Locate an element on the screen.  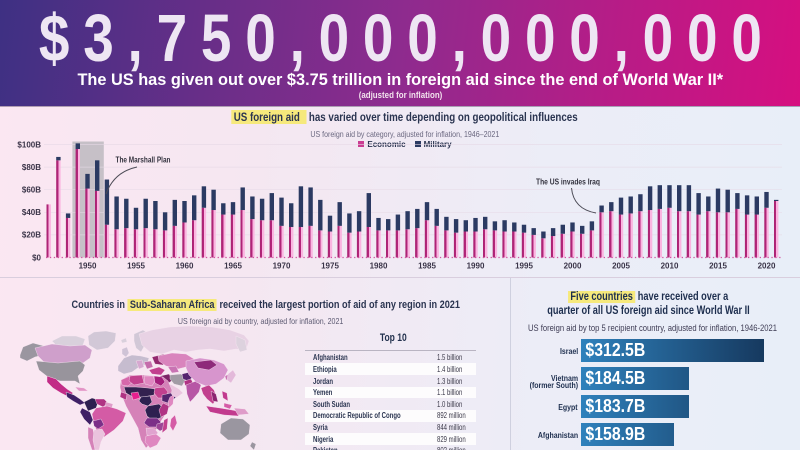
svg-text: The US invades Iraq is located at coordinates (568, 182).